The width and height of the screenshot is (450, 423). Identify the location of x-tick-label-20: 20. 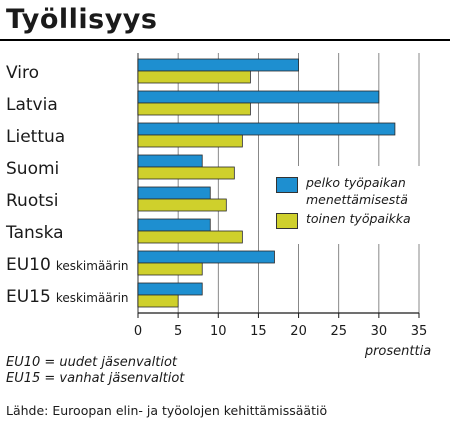
(298, 331).